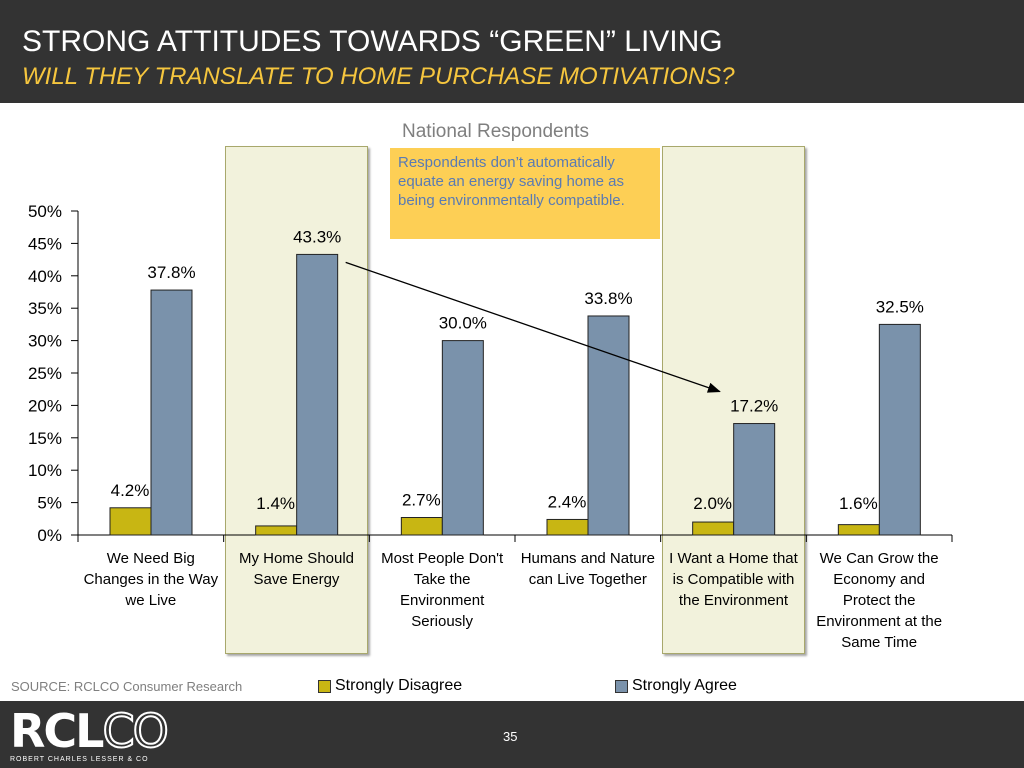 The image size is (1024, 768). What do you see at coordinates (45, 211) in the screenshot?
I see `y-tick-label: 50%` at bounding box center [45, 211].